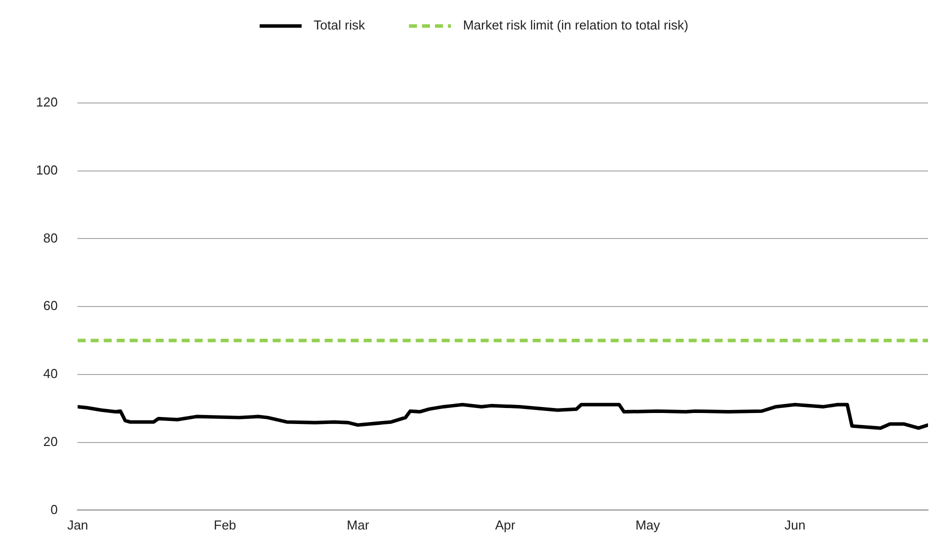  Describe the element at coordinates (340, 25) in the screenshot. I see `legend-label: Total risk` at that location.